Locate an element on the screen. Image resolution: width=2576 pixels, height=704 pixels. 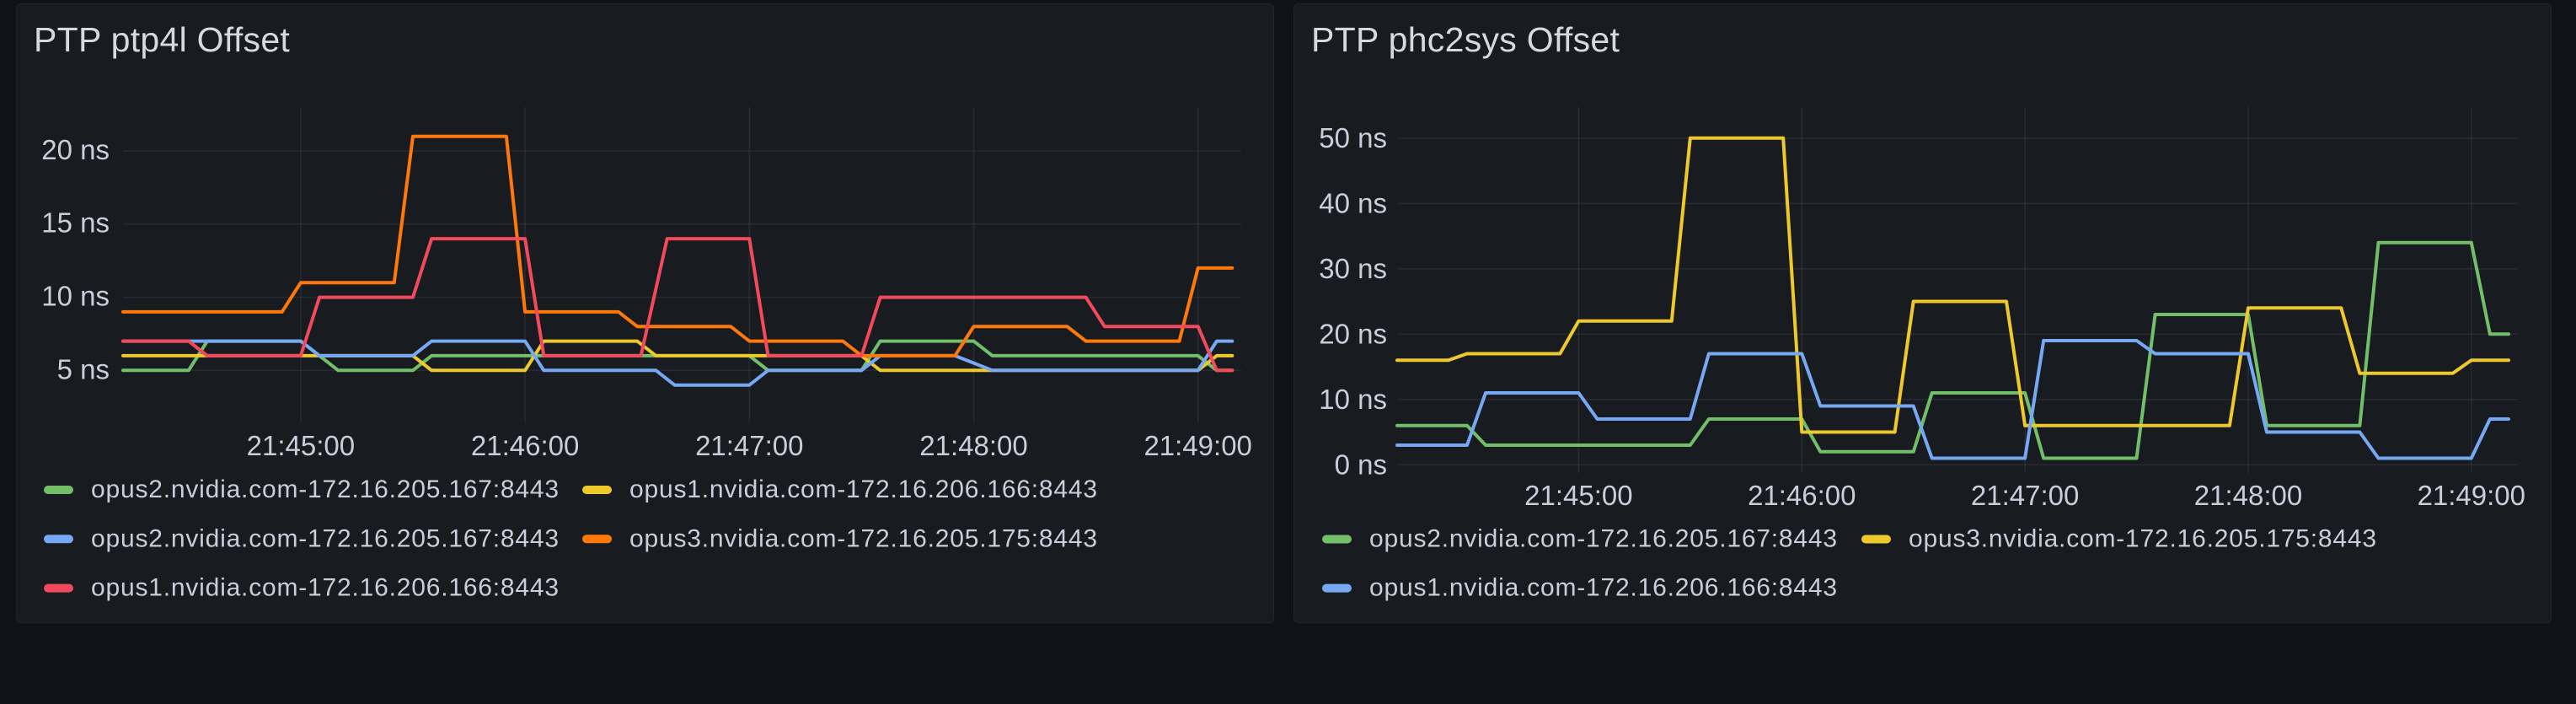
svg-text: 30 ns is located at coordinates (1353, 268).